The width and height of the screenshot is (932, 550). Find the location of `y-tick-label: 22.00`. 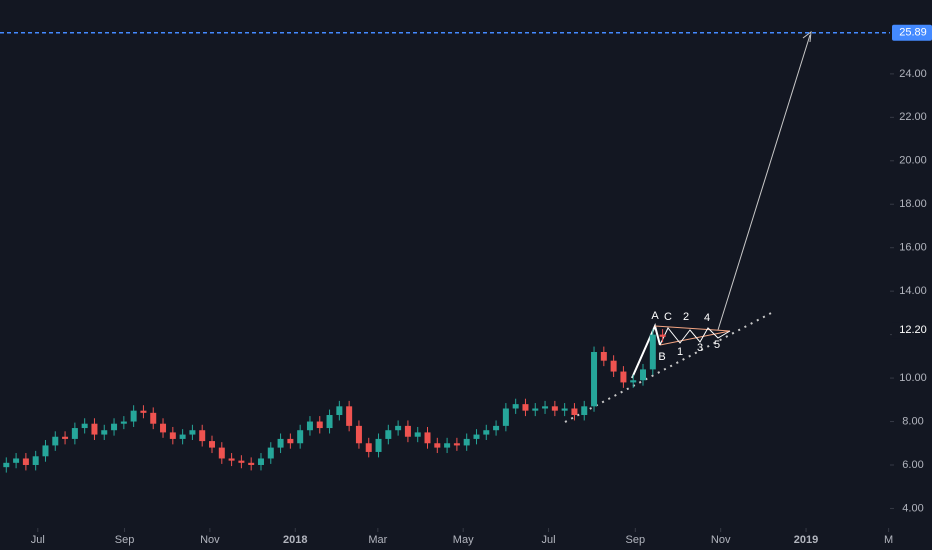

y-tick-label: 22.00 is located at coordinates (913, 117).